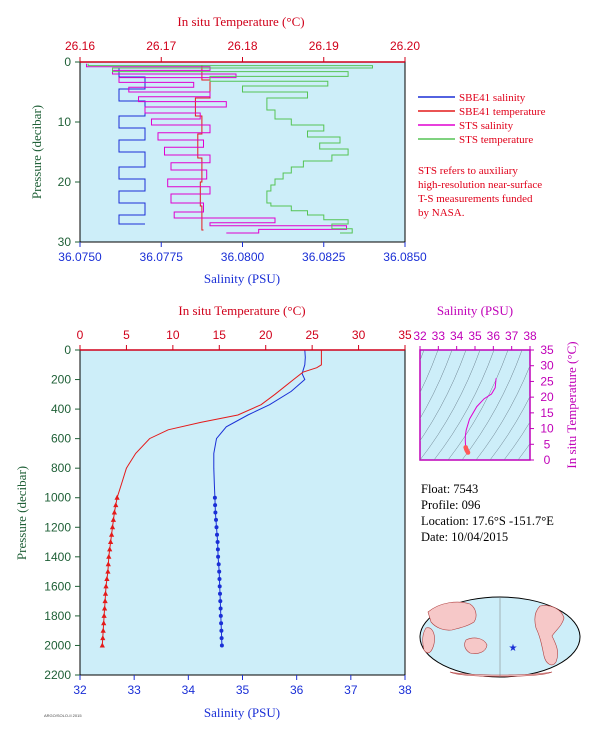 This screenshot has height=736, width=601. What do you see at coordinates (57, 616) in the screenshot?
I see `p2-left-tick-label: 1800` at bounding box center [57, 616].